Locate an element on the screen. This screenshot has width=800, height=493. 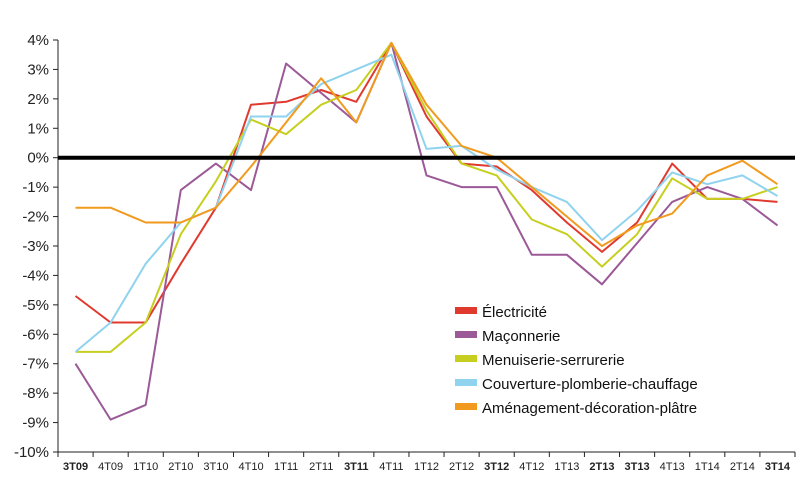
y-tick-label: 3% is located at coordinates (38, 69).